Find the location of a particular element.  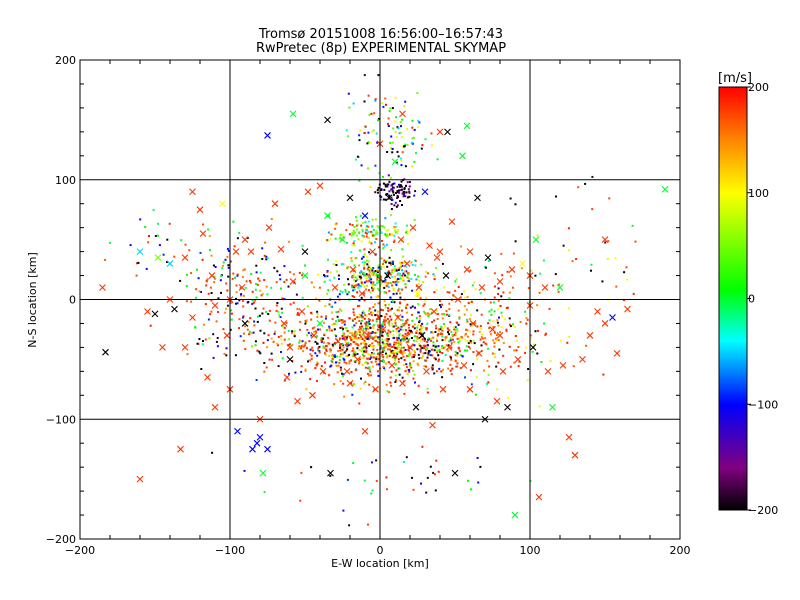

y-tick-label: 200 is located at coordinates (65, 60).